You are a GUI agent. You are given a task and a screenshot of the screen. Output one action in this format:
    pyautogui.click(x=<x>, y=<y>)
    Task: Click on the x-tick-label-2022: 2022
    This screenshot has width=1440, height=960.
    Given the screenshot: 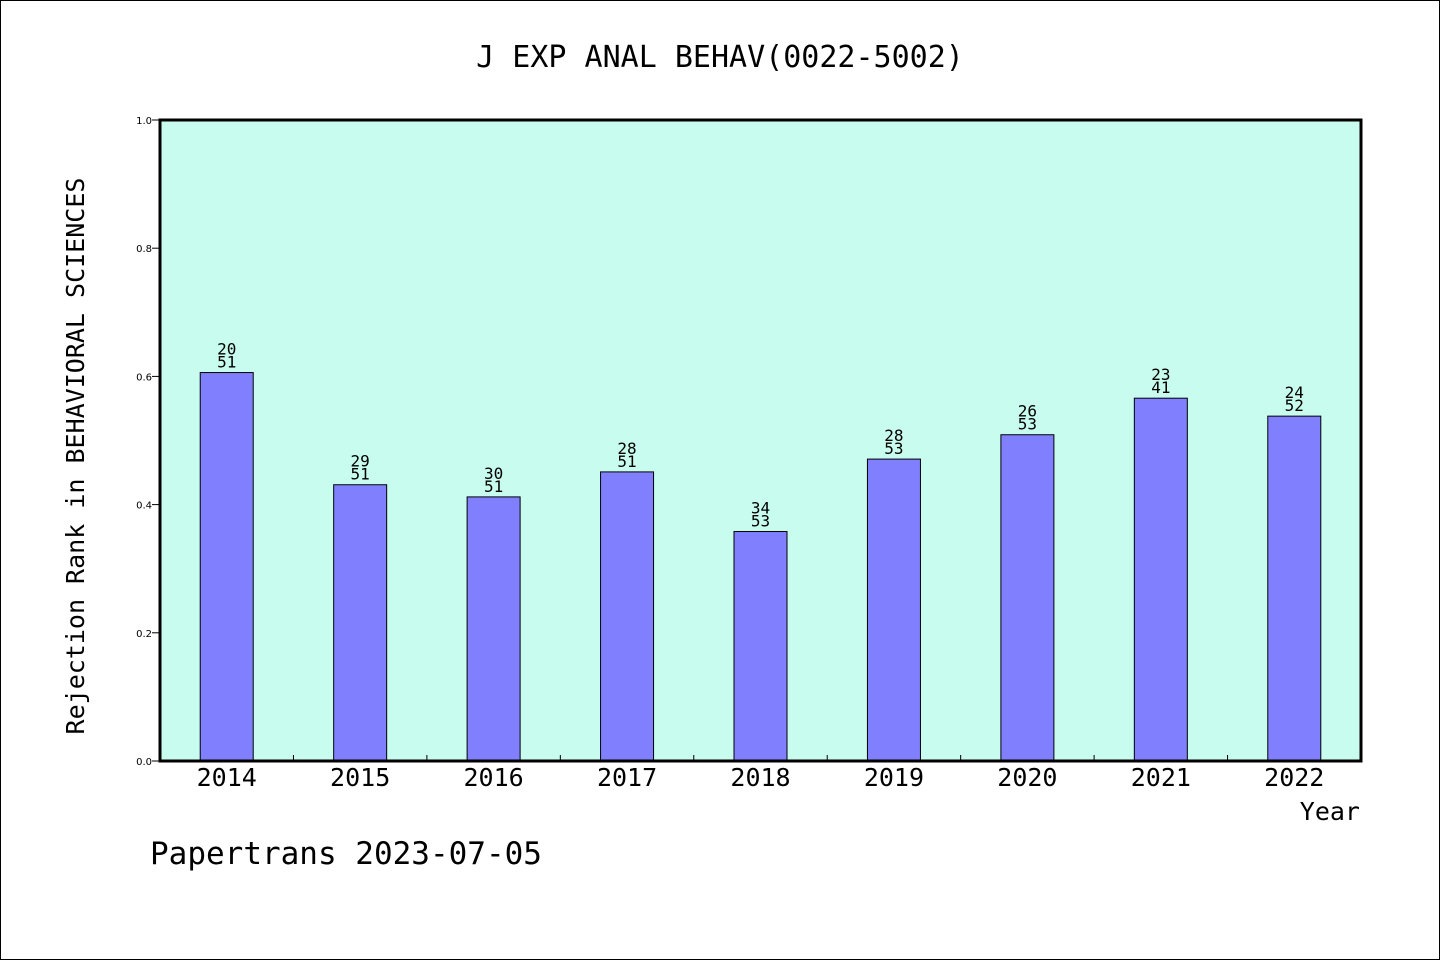 What is the action you would take?
    pyautogui.click(x=1294, y=777)
    